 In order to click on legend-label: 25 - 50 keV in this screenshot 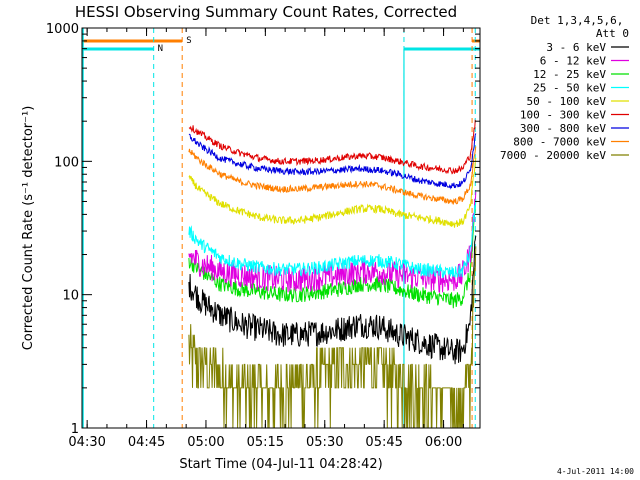, I will do `click(569, 88)`.